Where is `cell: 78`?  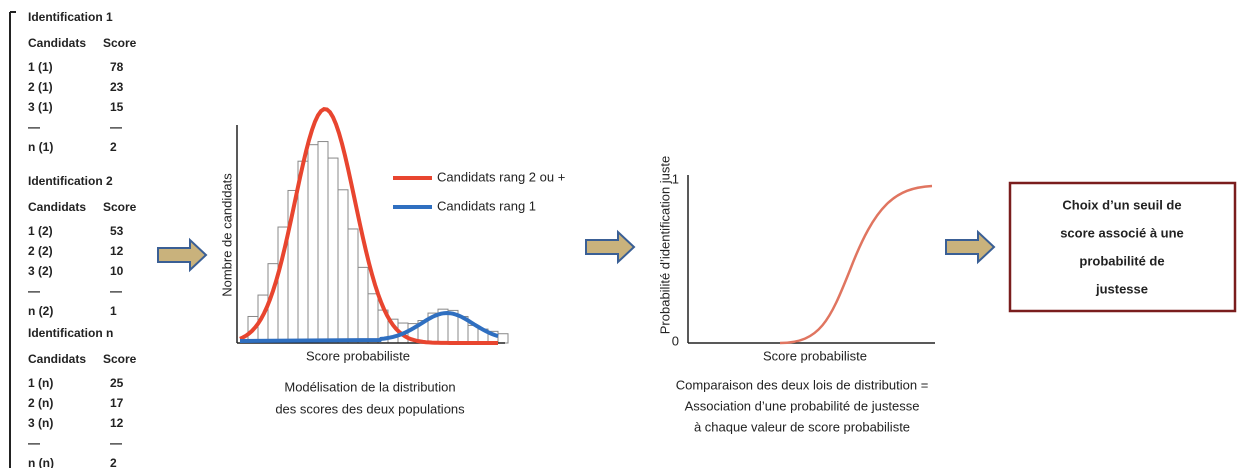
cell: 78 is located at coordinates (117, 67).